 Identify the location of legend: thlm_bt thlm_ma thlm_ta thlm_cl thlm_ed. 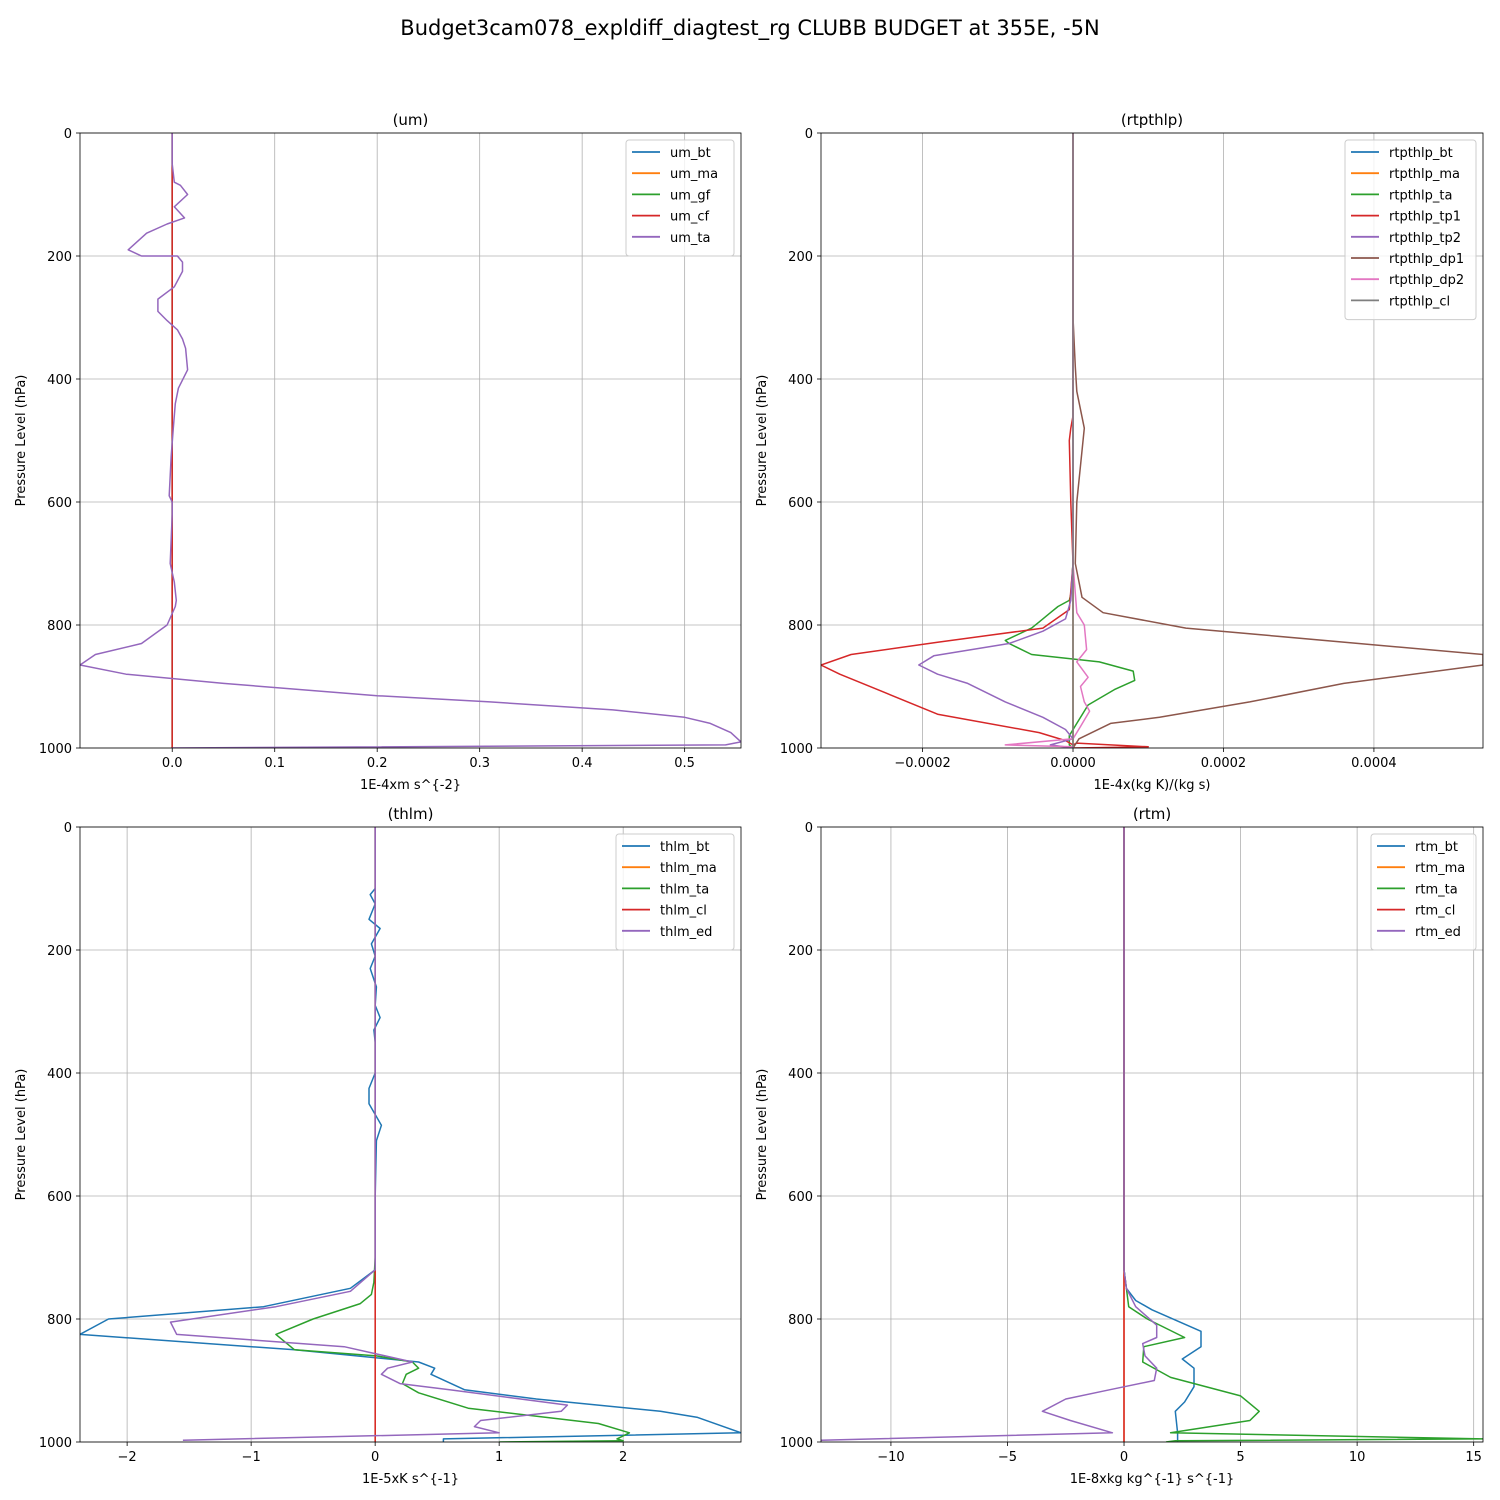
(675, 892).